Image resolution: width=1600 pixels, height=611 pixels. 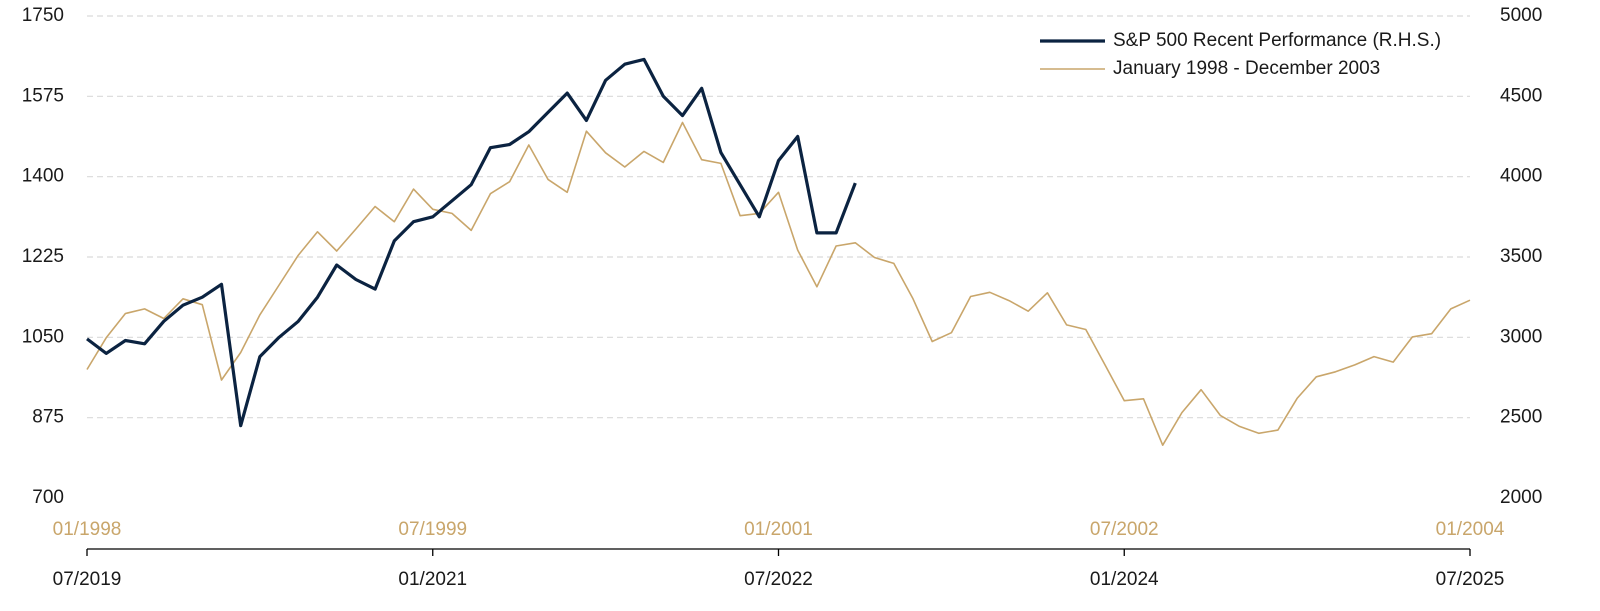 I want to click on y2-tick-label: 2500, so click(x=1521, y=417).